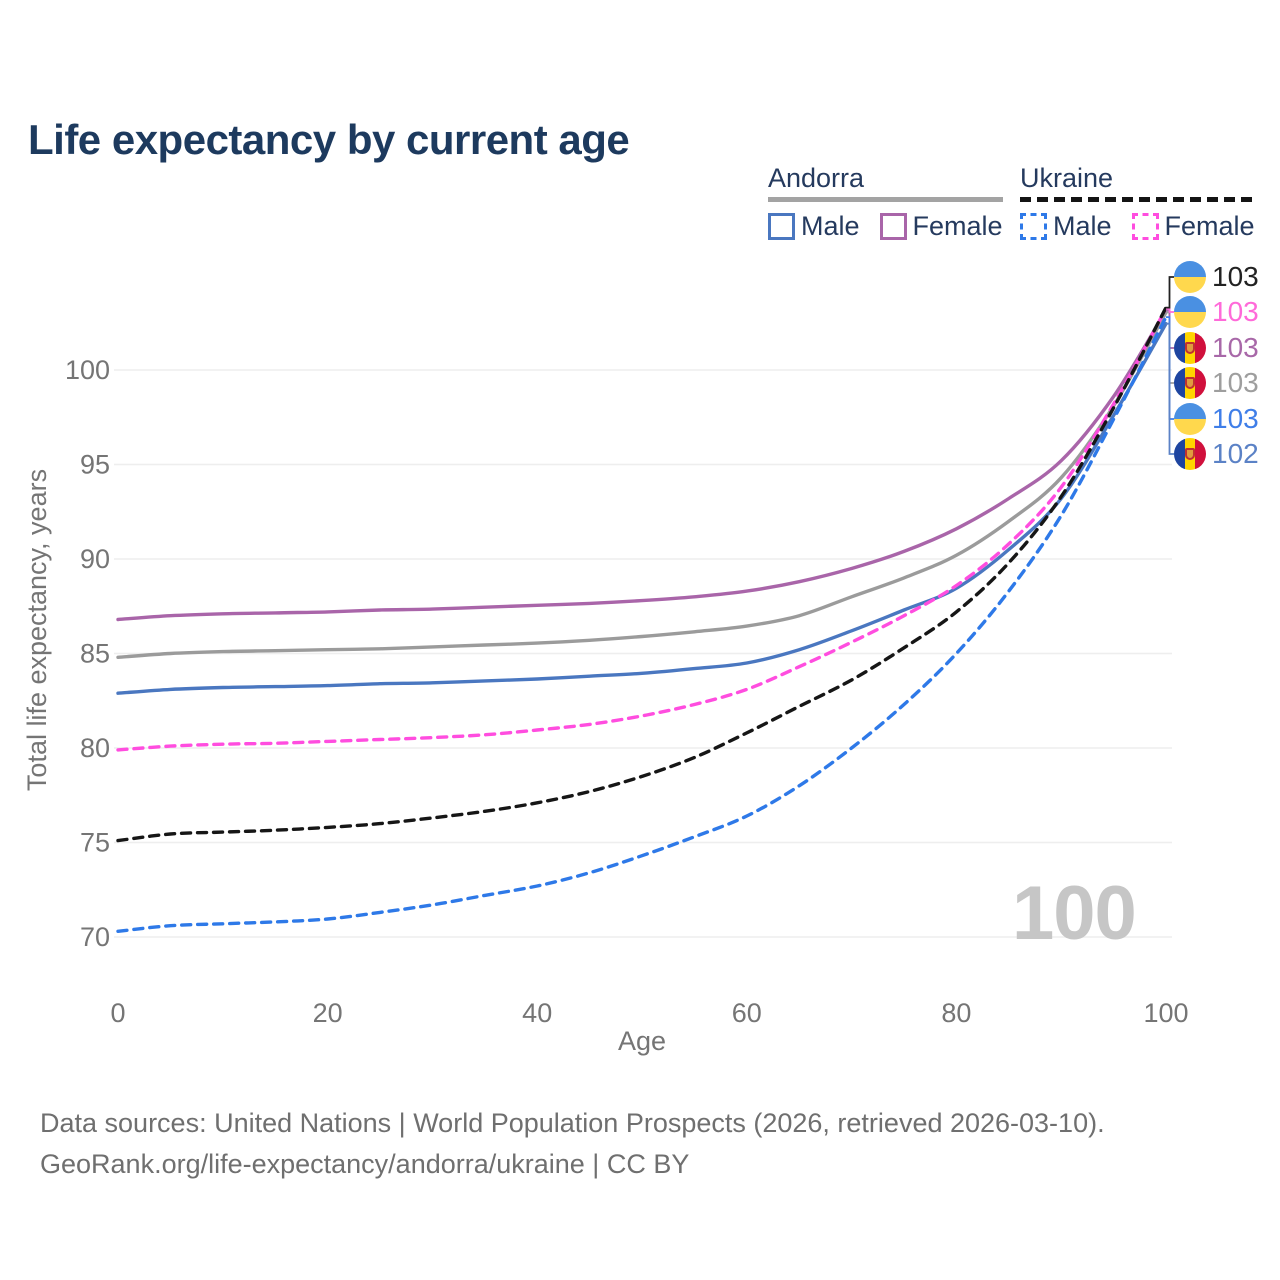 This screenshot has height=1280, width=1280. I want to click on y-tick-label: 70, so click(95, 937).